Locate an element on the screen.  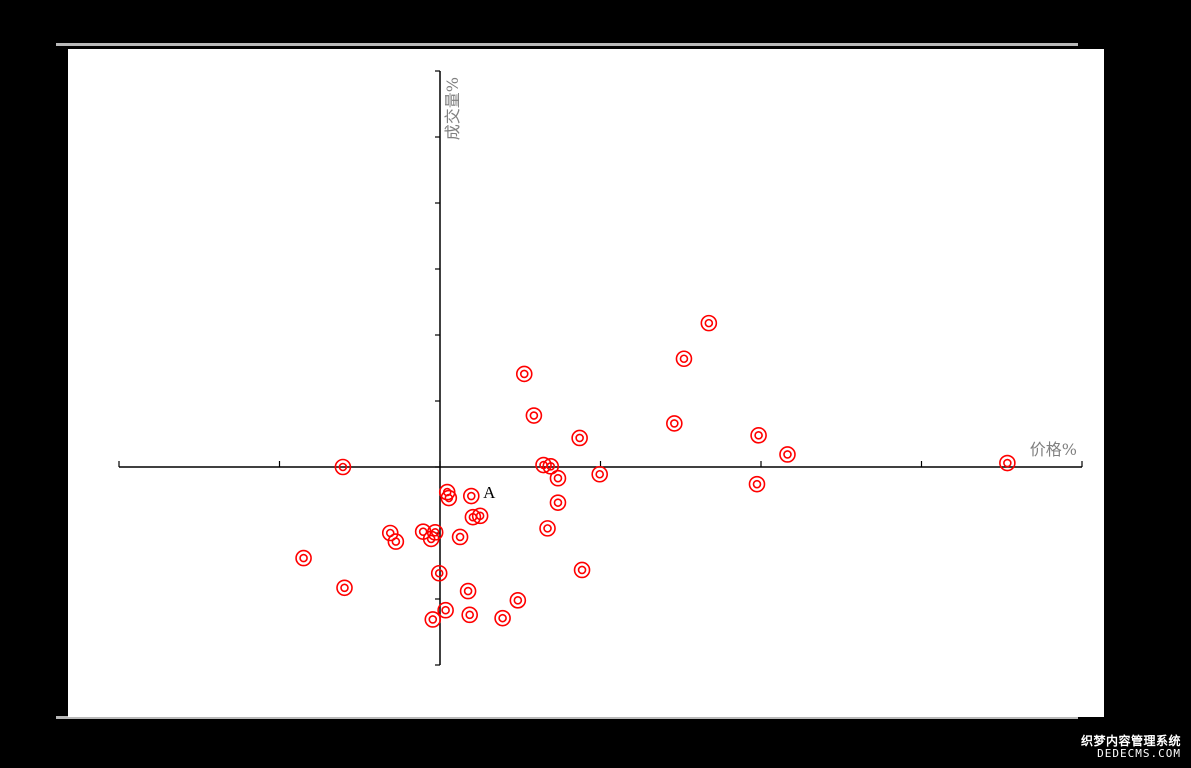
annotations: A is located at coordinates (489, 492).